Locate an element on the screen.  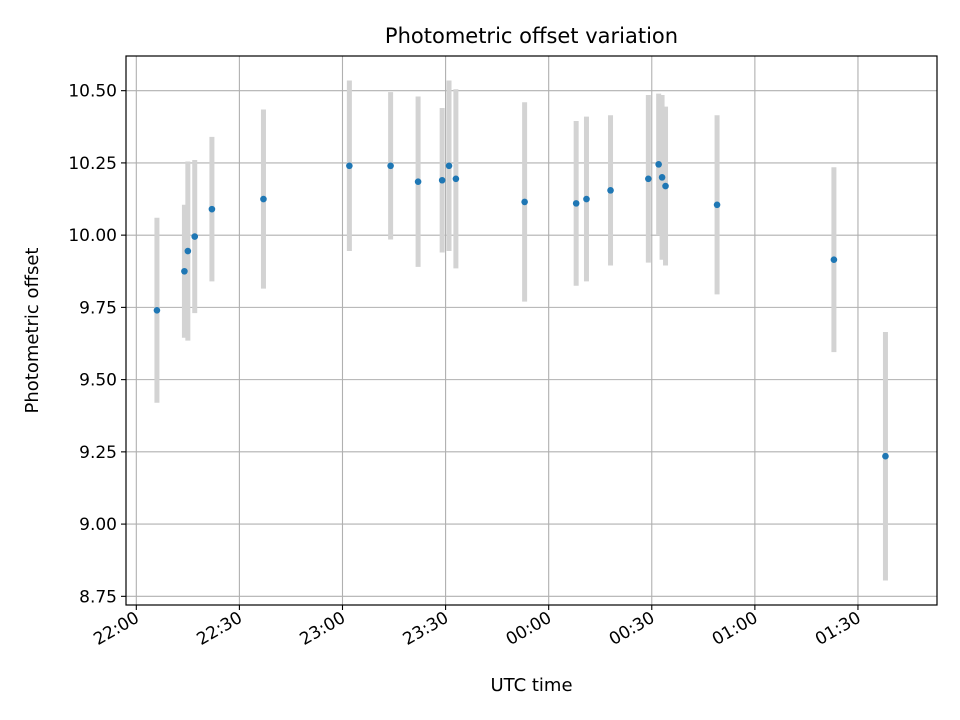
x-tick-label: 00:30 is located at coordinates (632, 629).